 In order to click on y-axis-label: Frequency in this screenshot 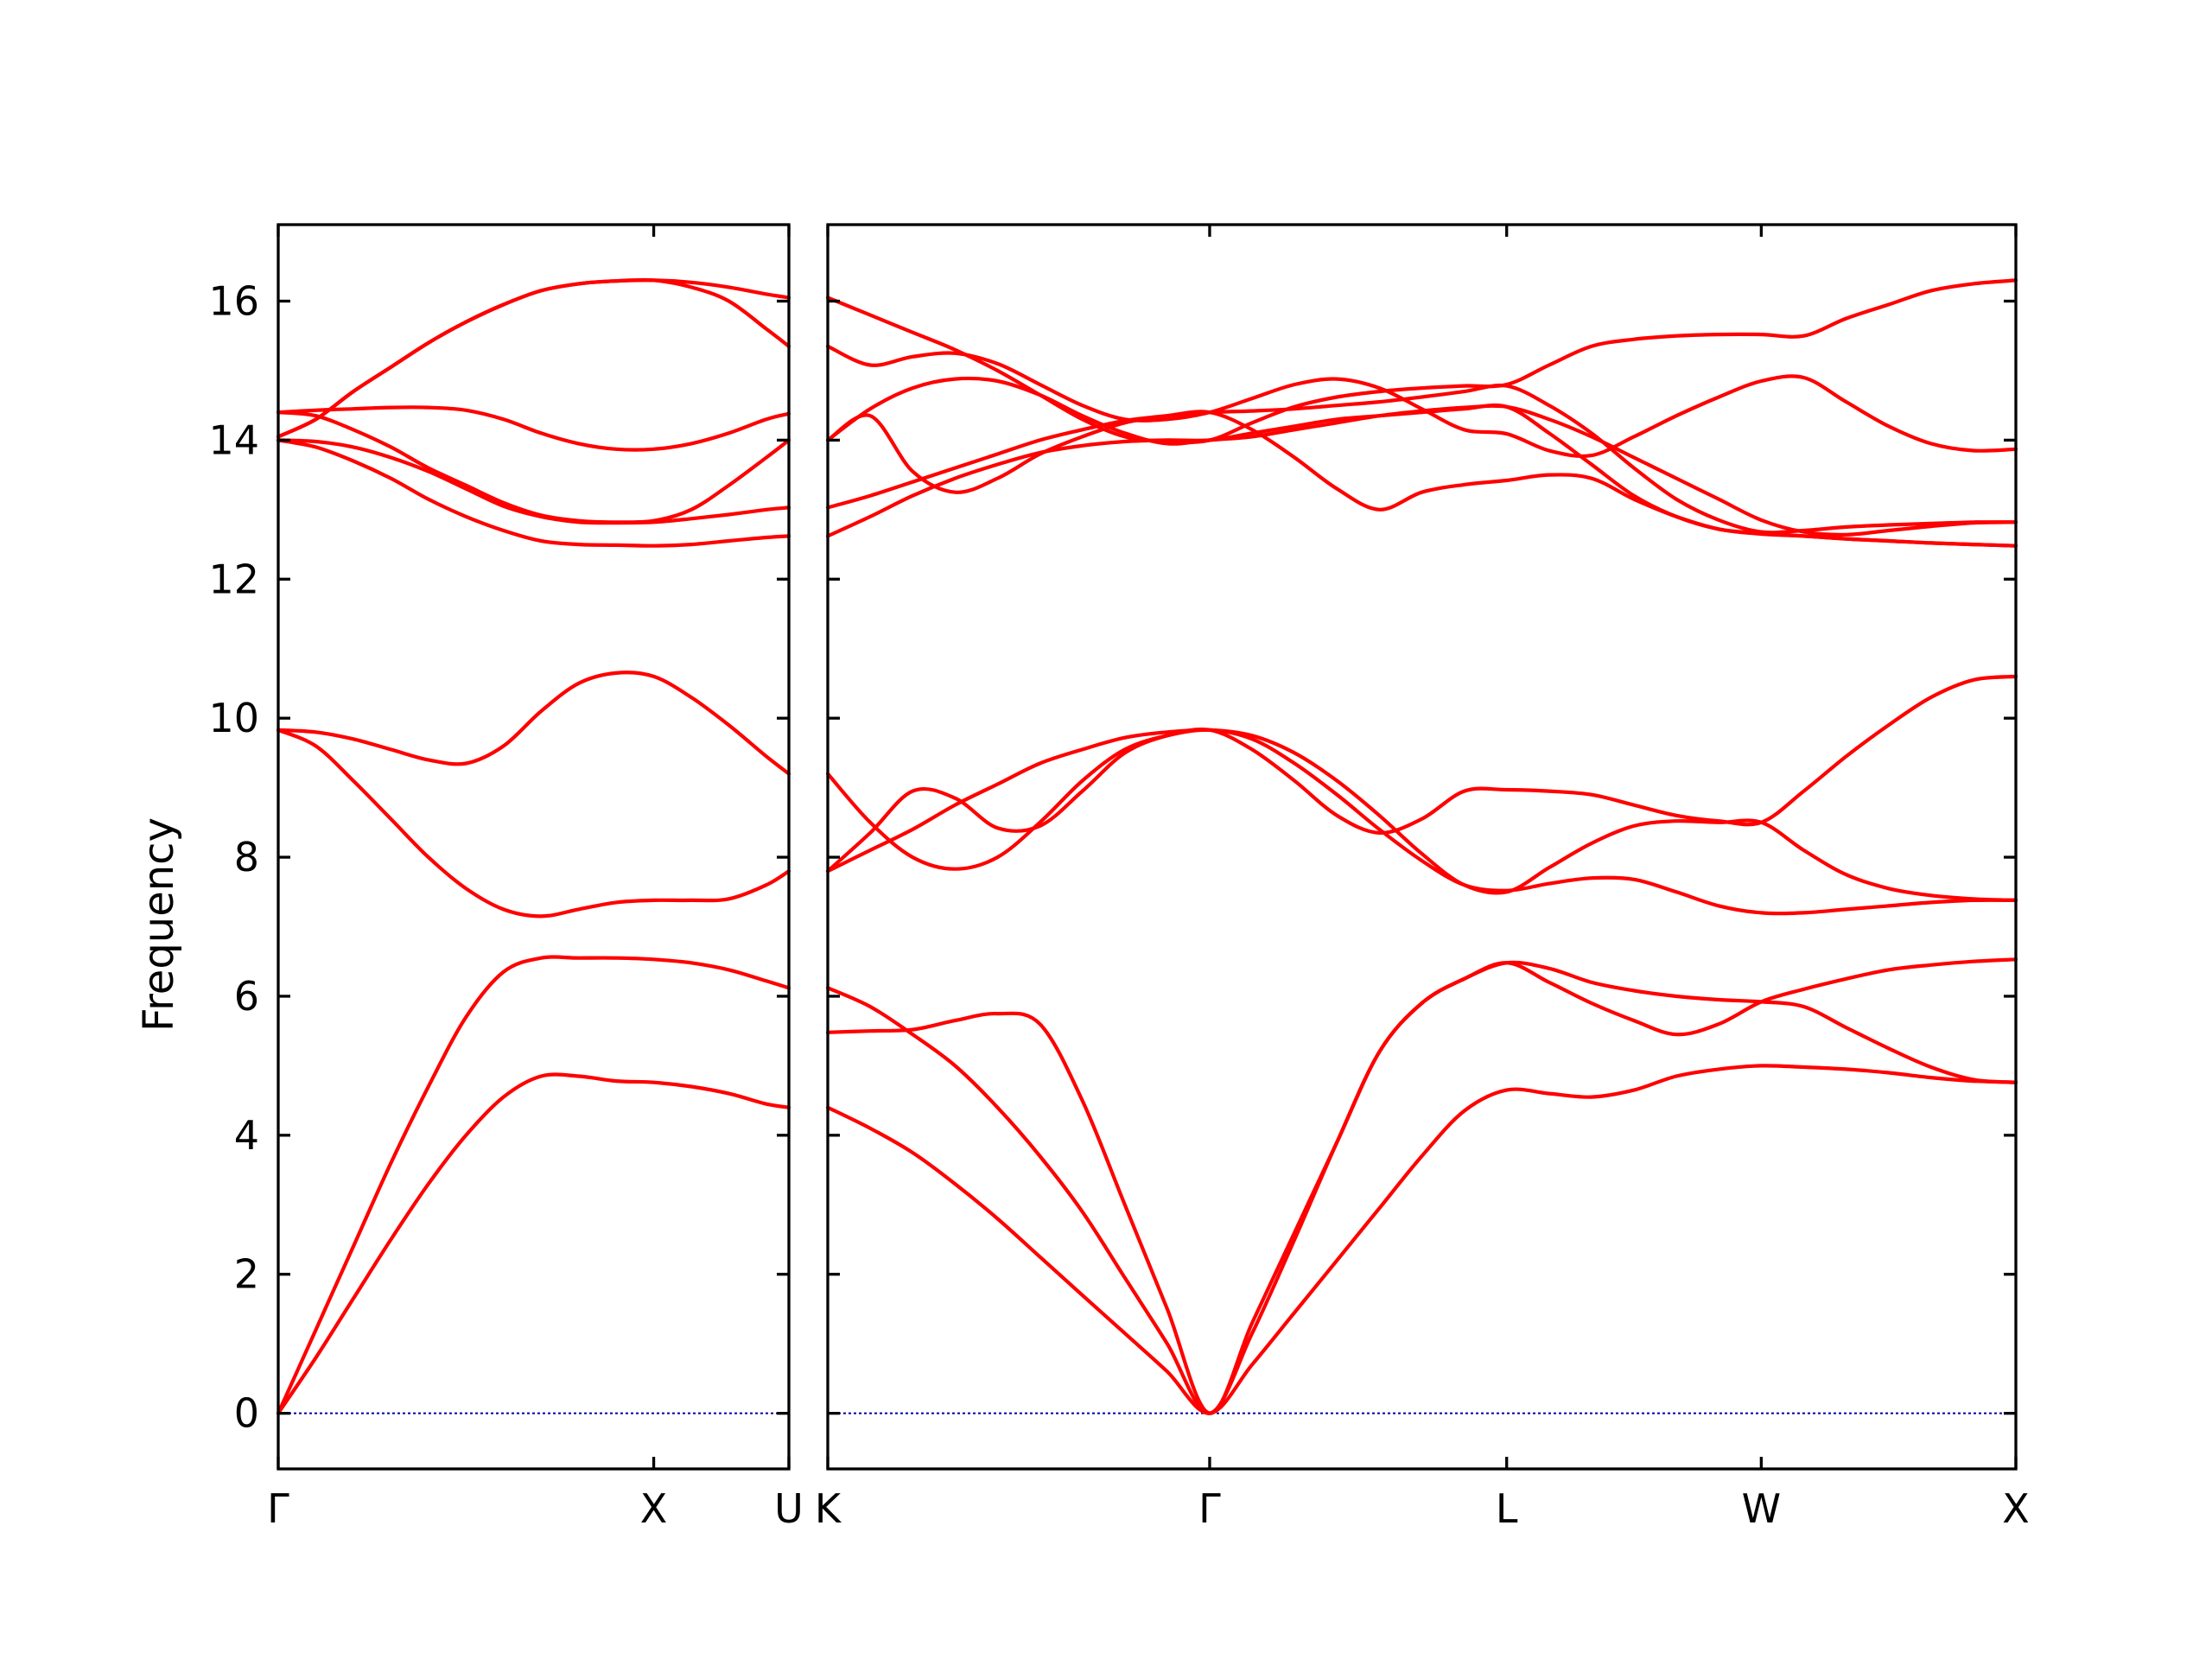, I will do `click(159, 924)`.